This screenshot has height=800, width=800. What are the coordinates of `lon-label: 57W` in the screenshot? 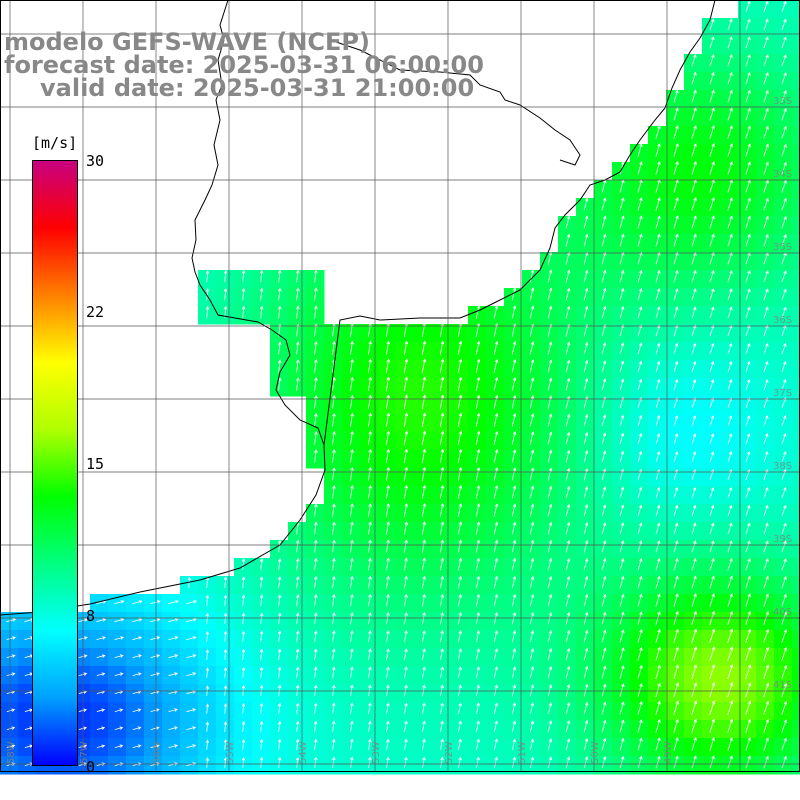 It's located at (84, 752).